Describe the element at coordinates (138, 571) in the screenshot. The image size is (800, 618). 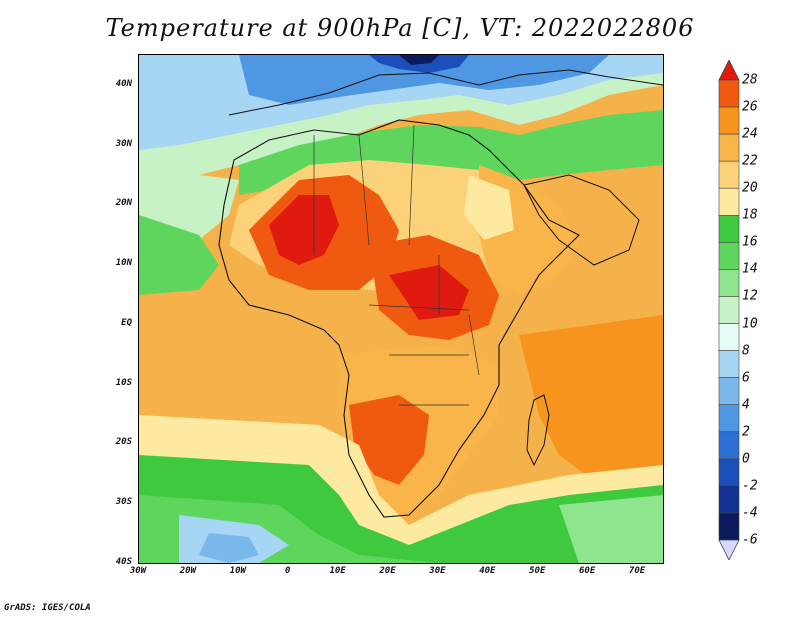
I see `lon-tick-label: 30W` at that location.